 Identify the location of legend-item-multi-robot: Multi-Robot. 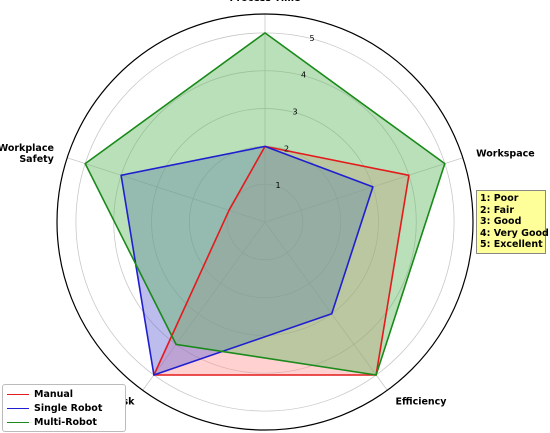
(64, 422).